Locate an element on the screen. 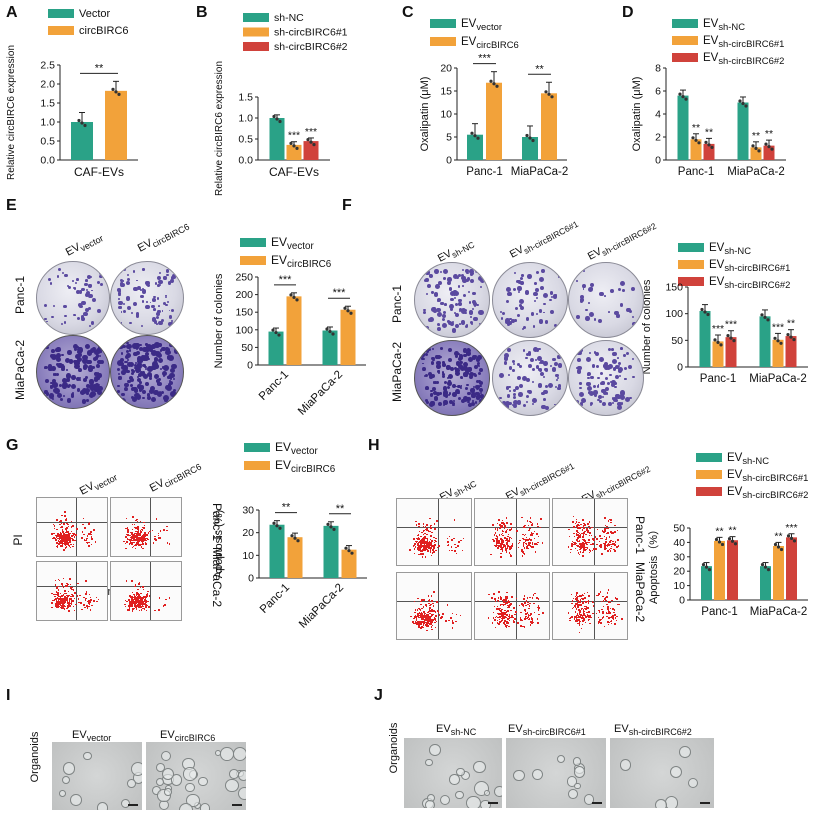  y-tick-label: 0.0 is located at coordinates (245, 161).